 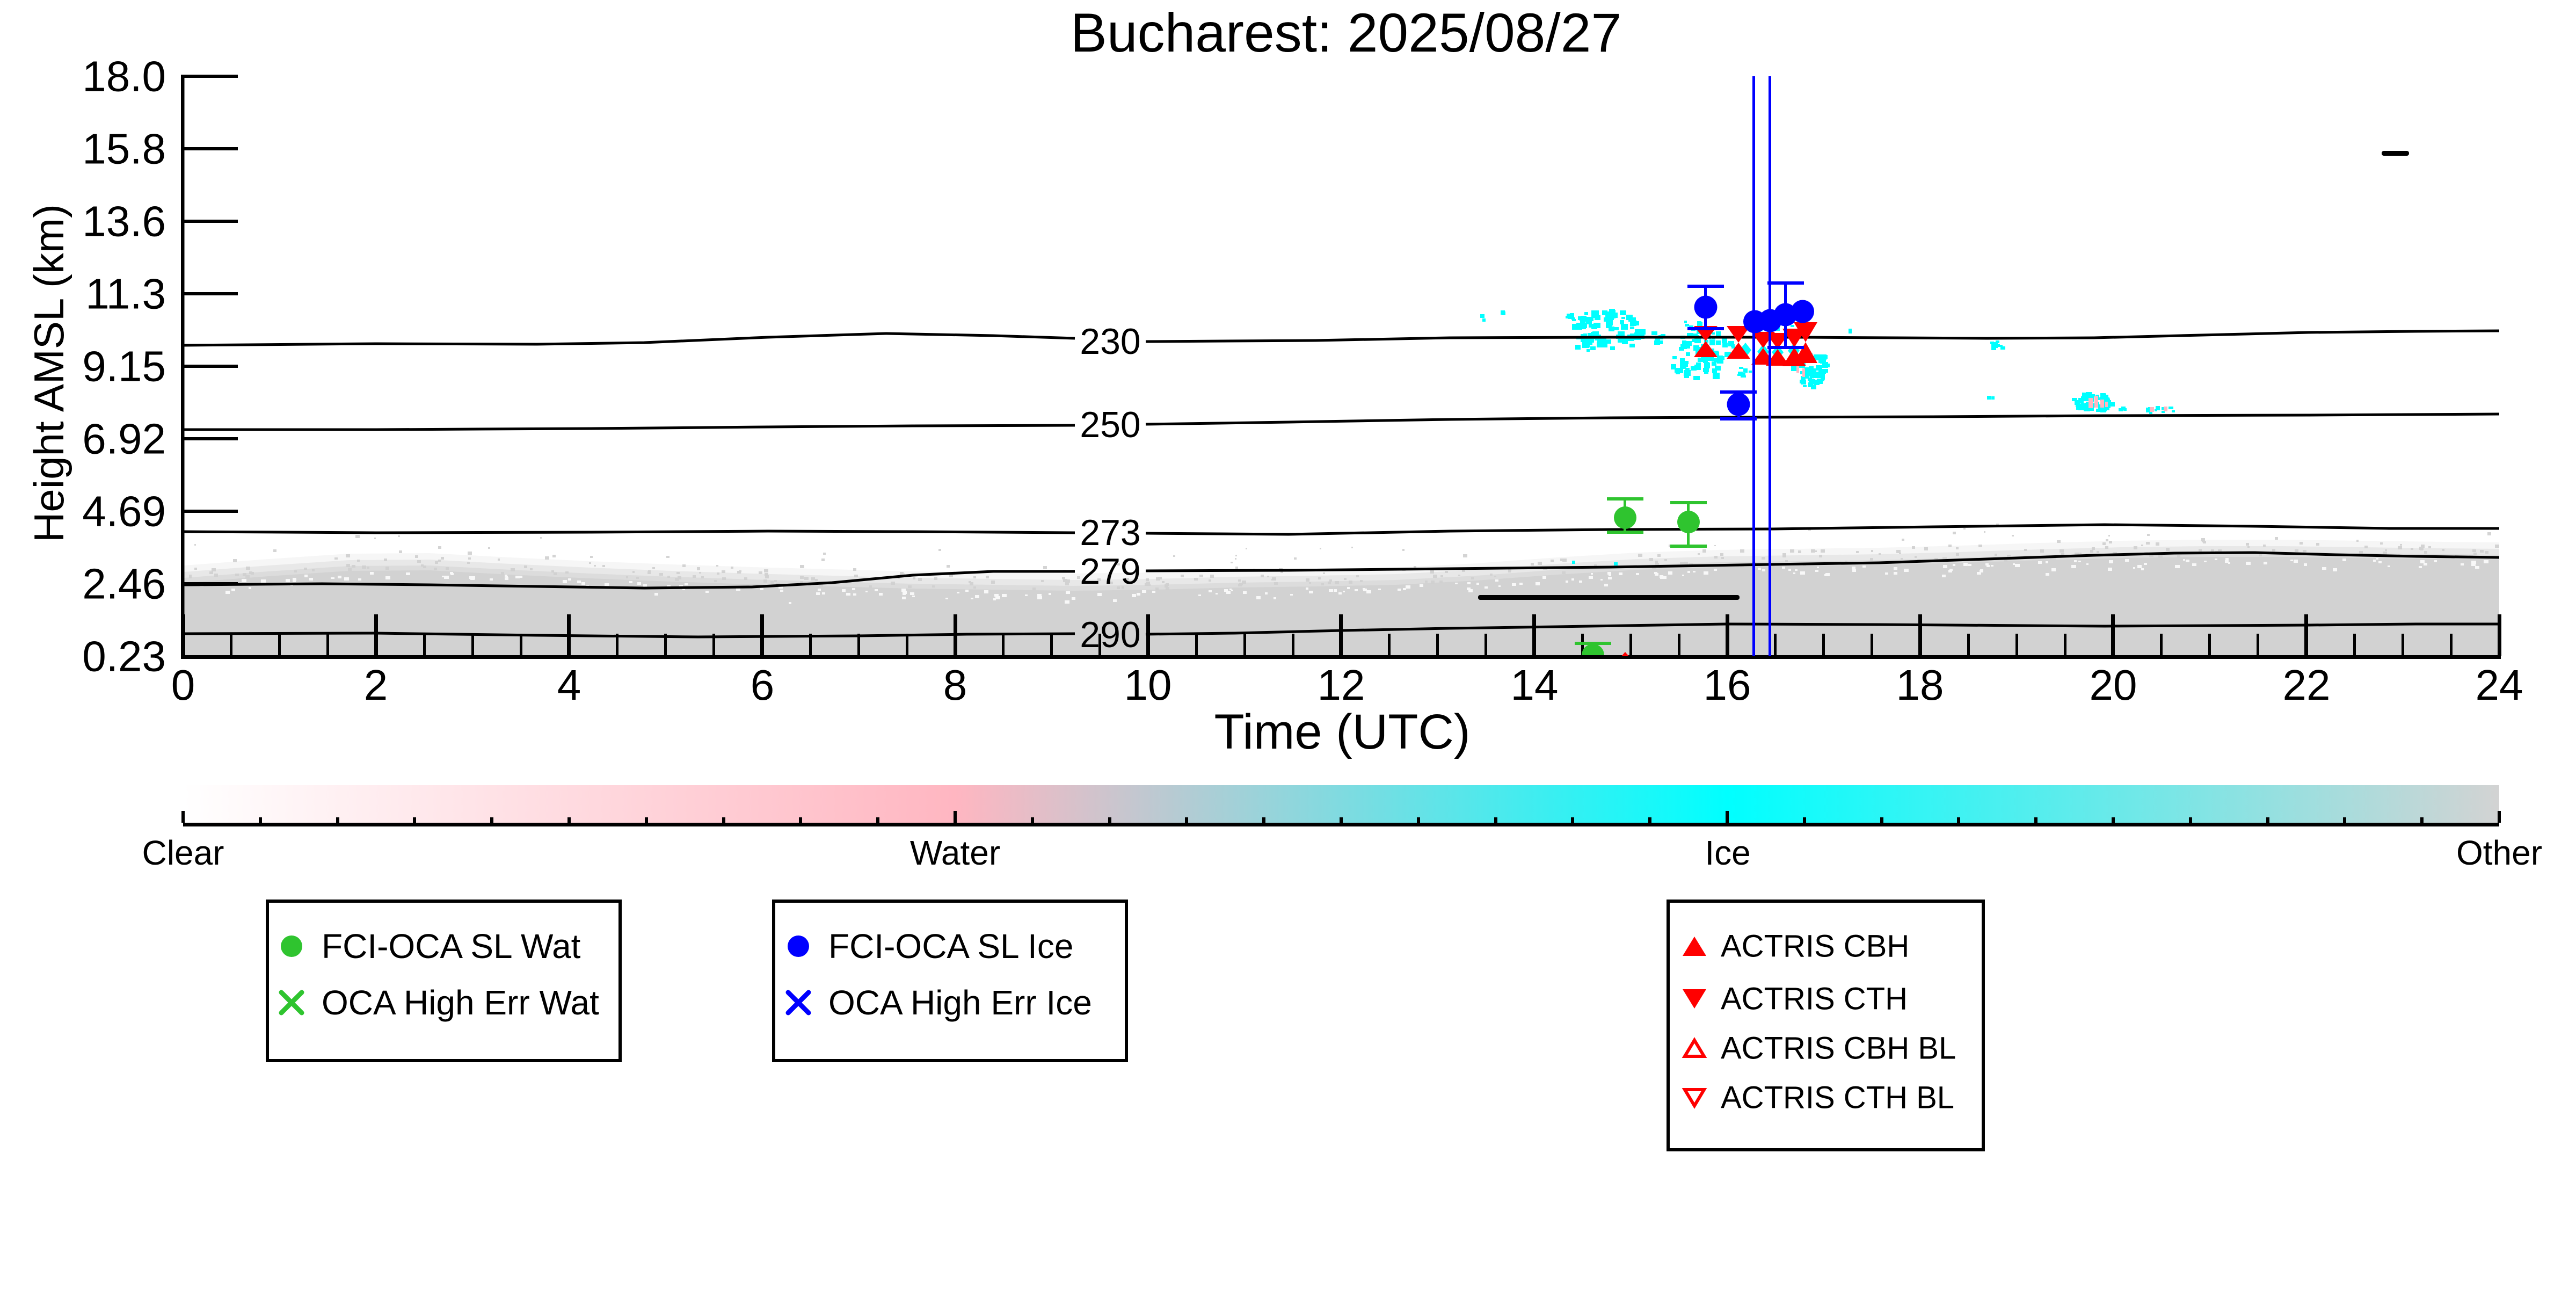 I want to click on svg-text: OCA High Err Ice, so click(x=960, y=1002).